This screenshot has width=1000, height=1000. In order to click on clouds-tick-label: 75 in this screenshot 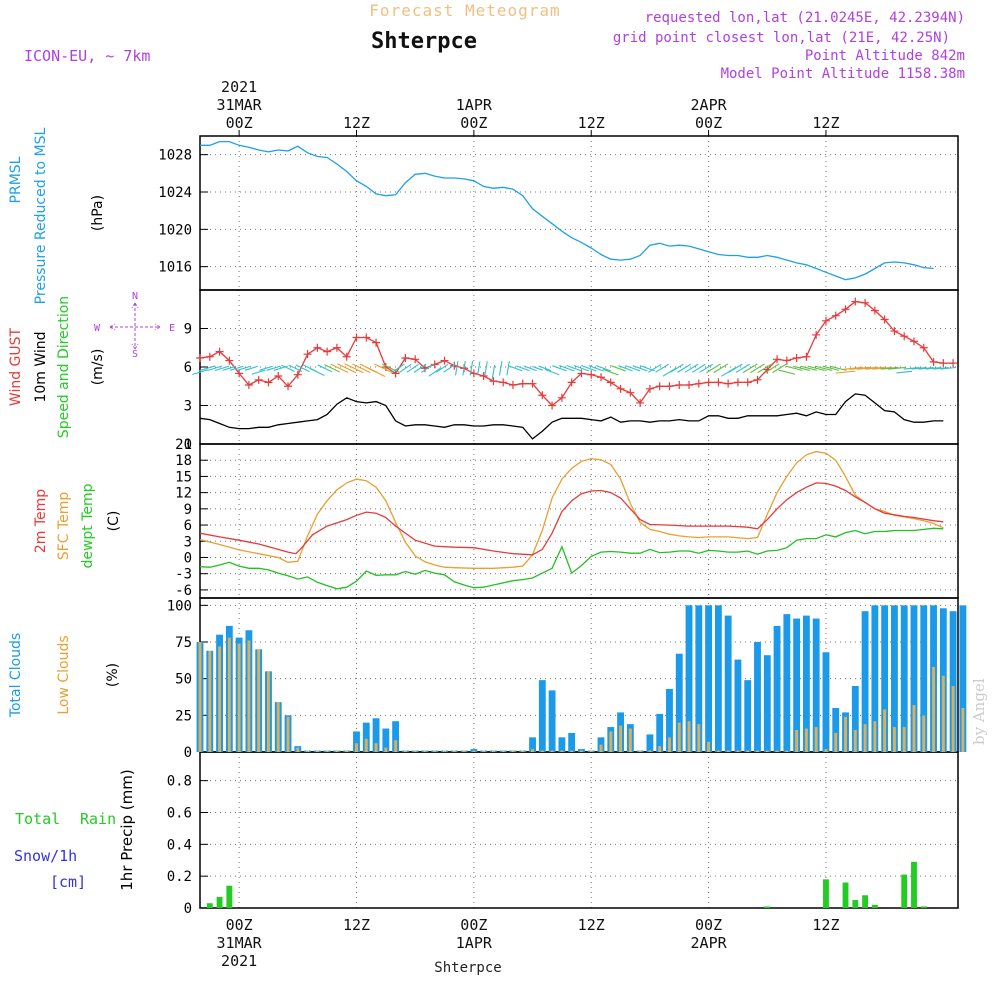, I will do `click(183, 643)`.